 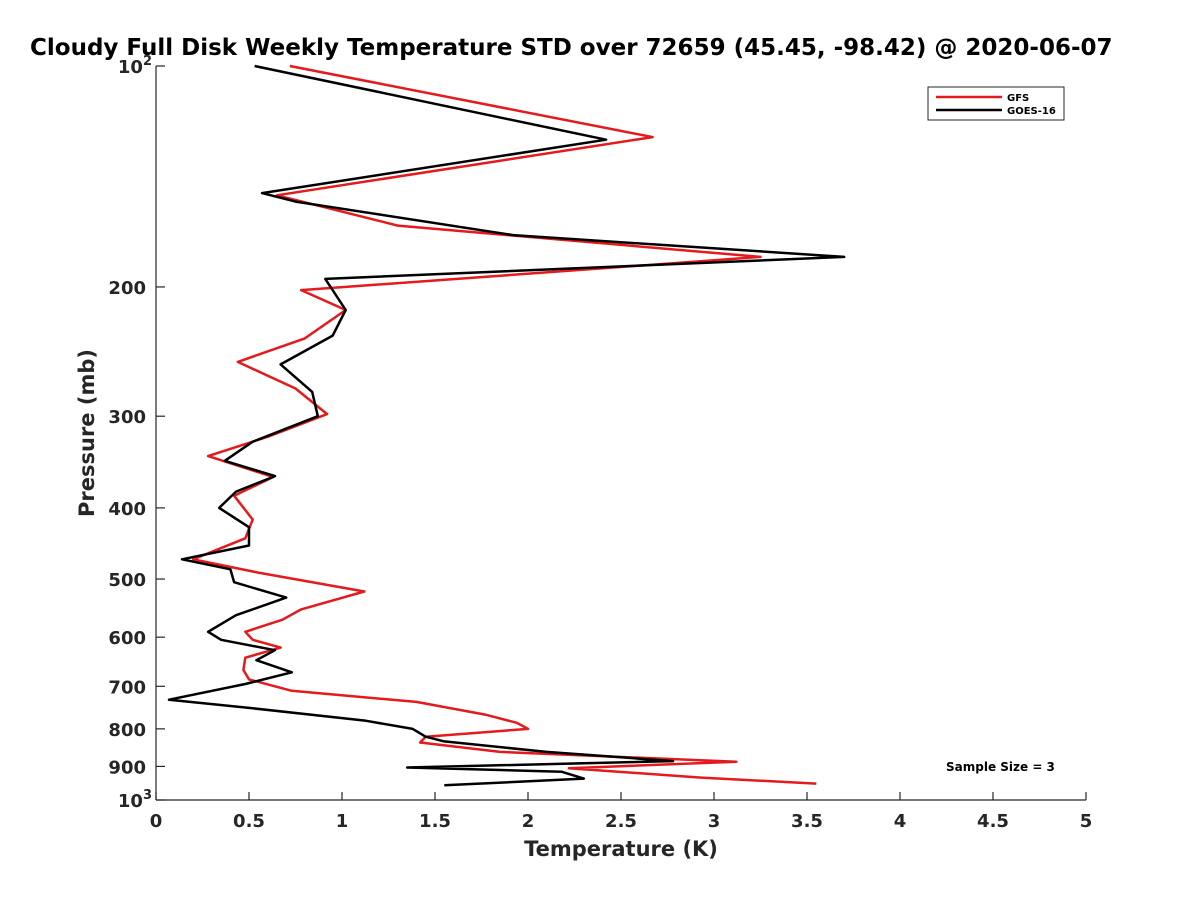 What do you see at coordinates (528, 821) in the screenshot?
I see `x-tick-label: 2` at bounding box center [528, 821].